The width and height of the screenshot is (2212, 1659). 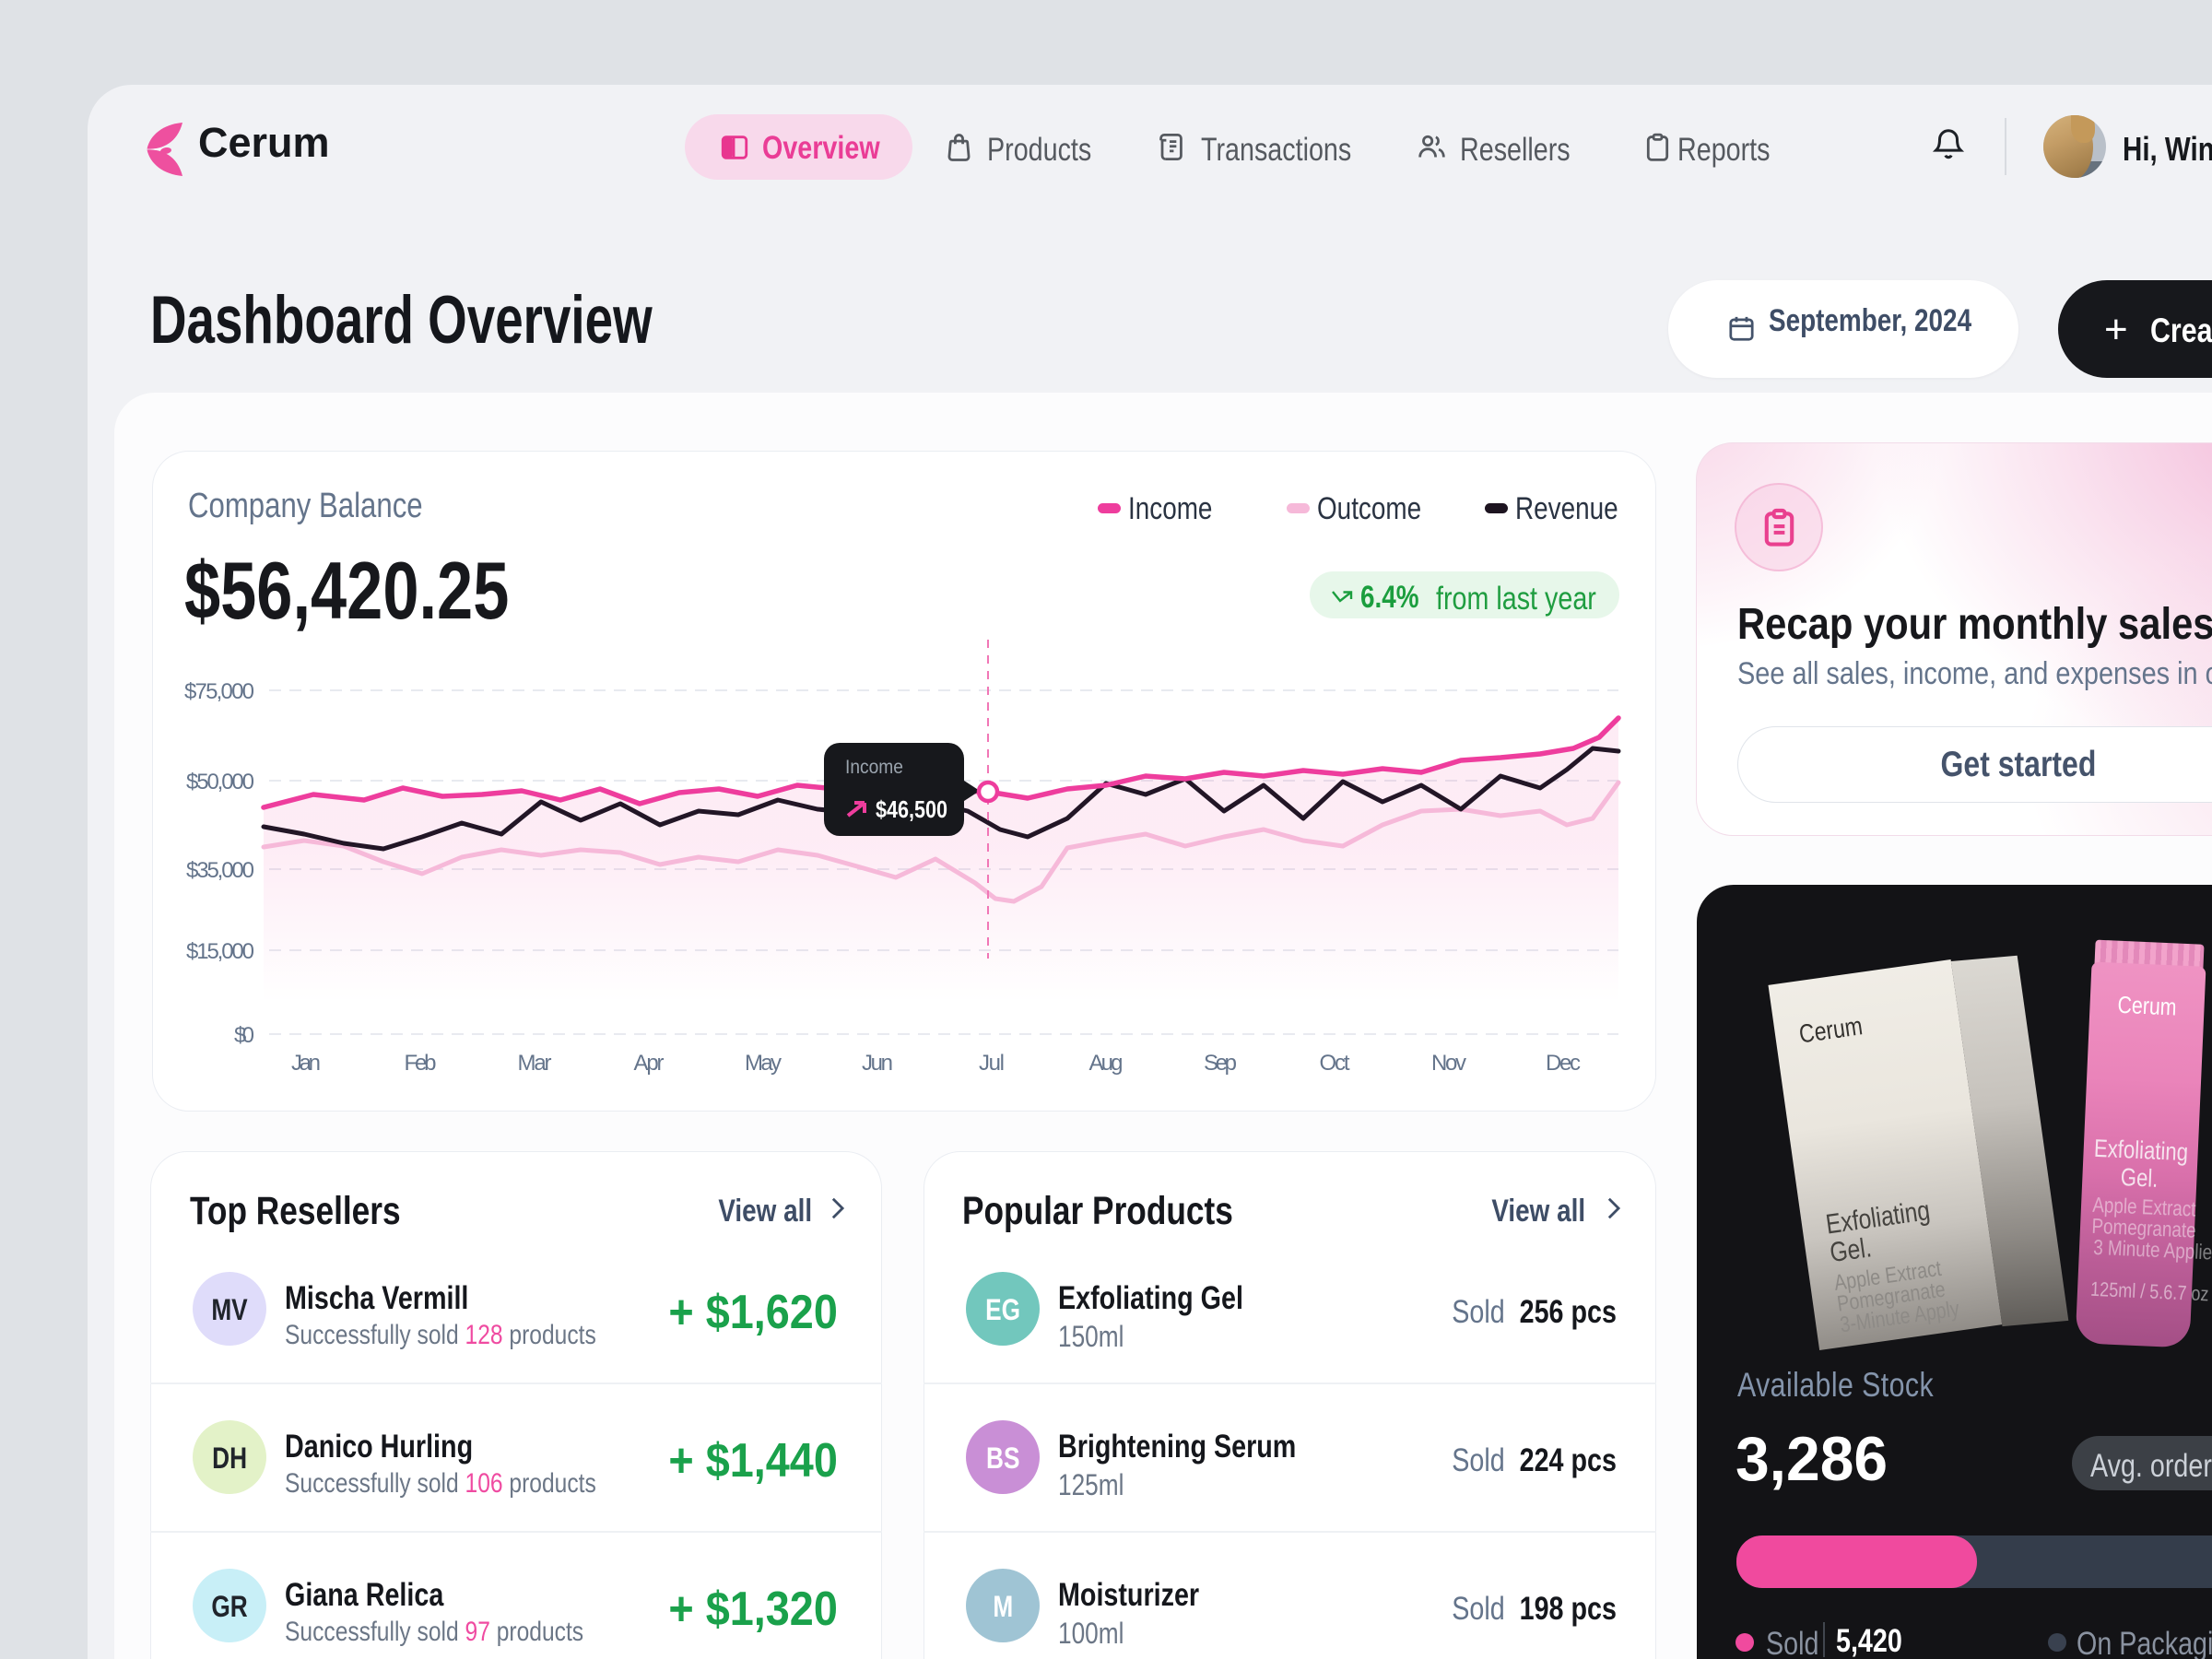 I want to click on svg-text: May, so click(x=763, y=1063).